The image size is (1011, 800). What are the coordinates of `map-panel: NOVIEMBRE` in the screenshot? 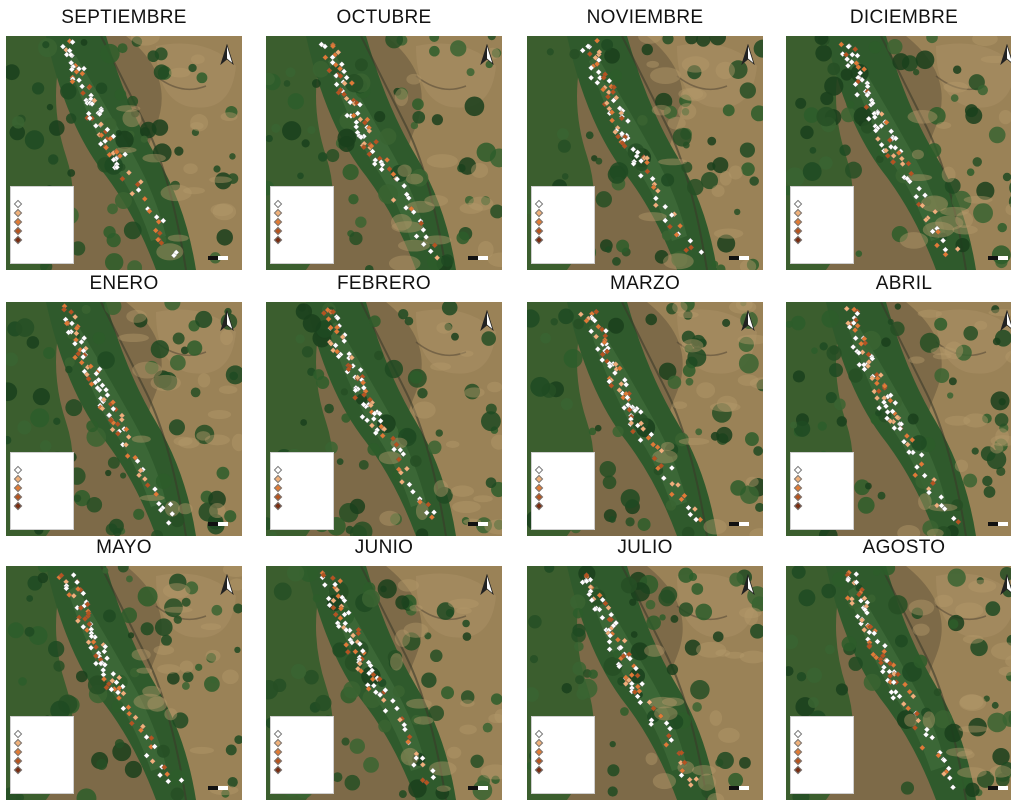 It's located at (645, 136).